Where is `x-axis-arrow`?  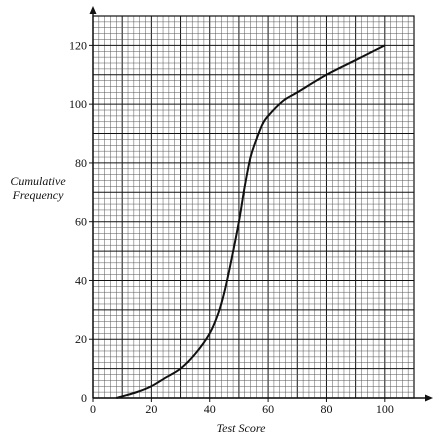 x-axis-arrow is located at coordinates (429, 398).